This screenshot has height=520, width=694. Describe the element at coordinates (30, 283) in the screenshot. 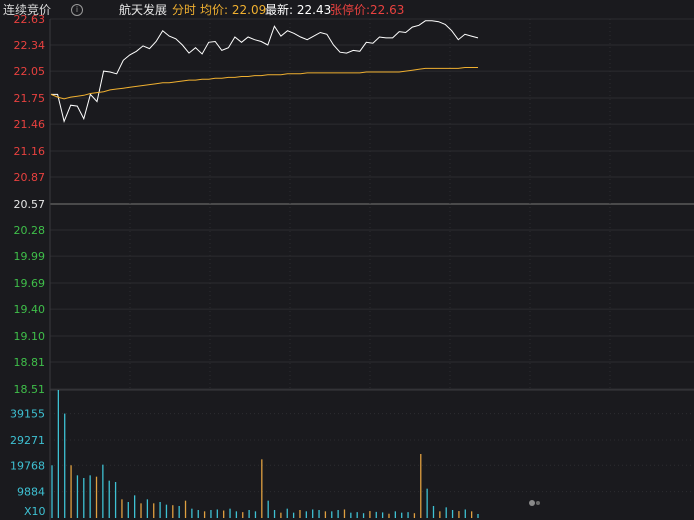

I see `price-tick-label: 19.69` at that location.